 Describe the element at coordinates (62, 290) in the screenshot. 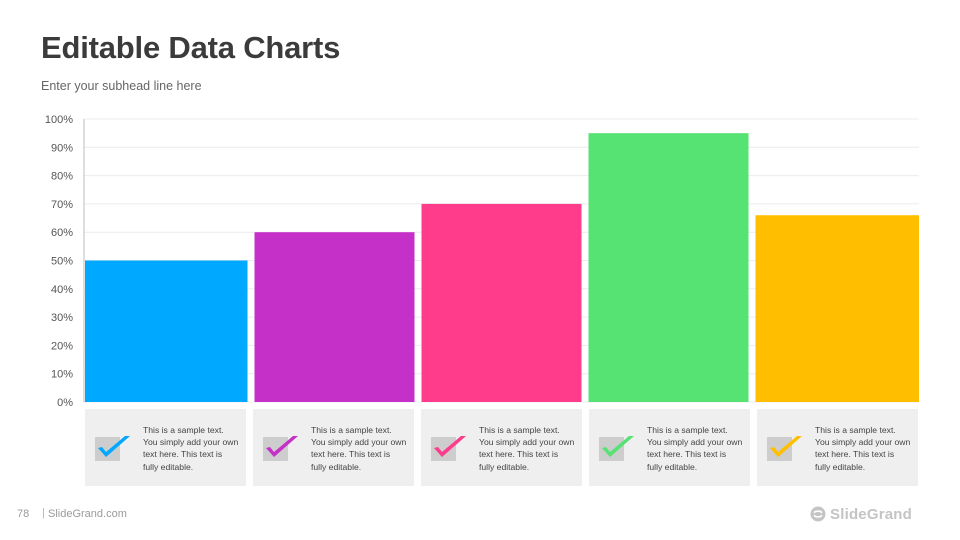

I see `y-tick-label: 40%` at that location.